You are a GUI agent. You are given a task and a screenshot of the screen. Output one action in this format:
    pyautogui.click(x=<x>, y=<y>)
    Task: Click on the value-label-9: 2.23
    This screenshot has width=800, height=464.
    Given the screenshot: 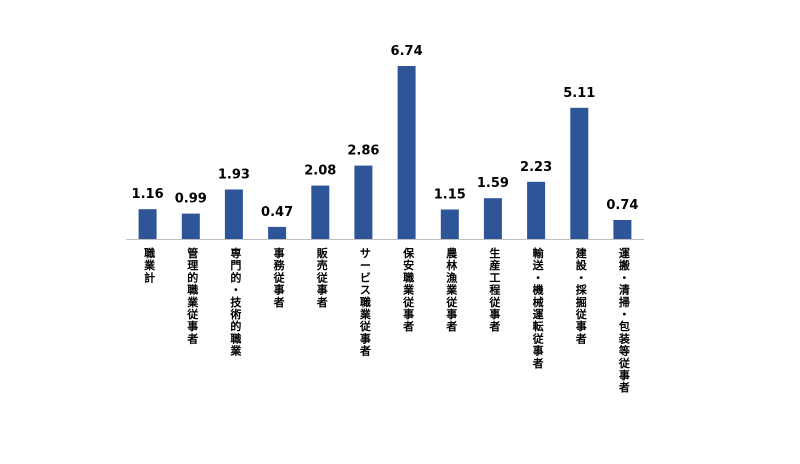 What is the action you would take?
    pyautogui.click(x=536, y=167)
    